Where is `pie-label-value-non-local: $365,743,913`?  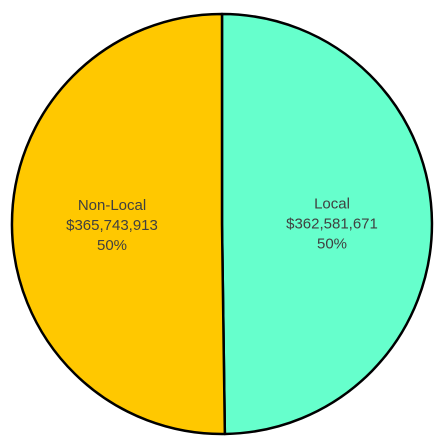 pie-label-value-non-local: $365,743,913 is located at coordinates (112, 225).